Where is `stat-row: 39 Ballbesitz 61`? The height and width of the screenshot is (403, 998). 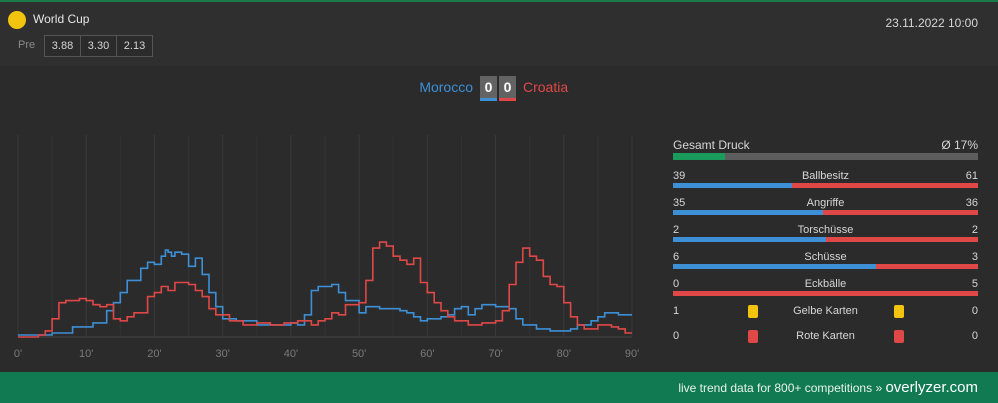
stat-row: 39 Ballbesitz 61 is located at coordinates (825, 181).